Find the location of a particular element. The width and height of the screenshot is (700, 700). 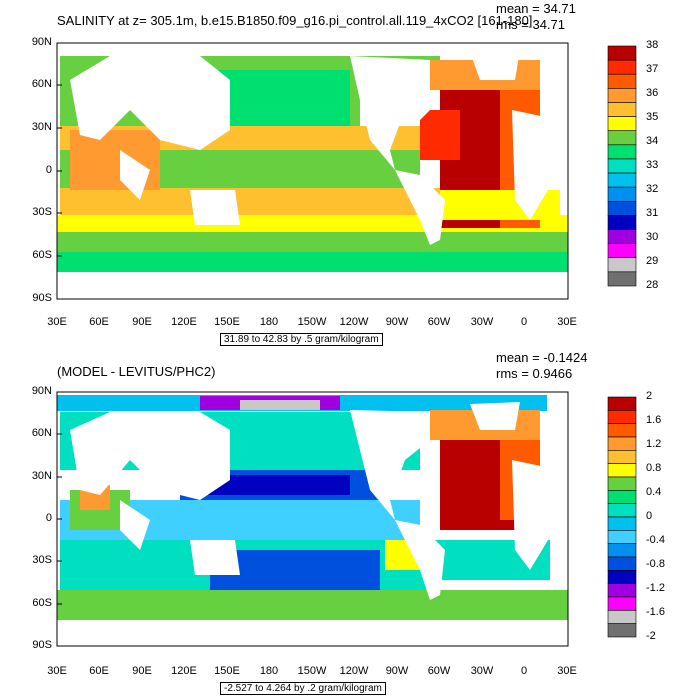

p1-lon-4: 150E is located at coordinates (227, 322).